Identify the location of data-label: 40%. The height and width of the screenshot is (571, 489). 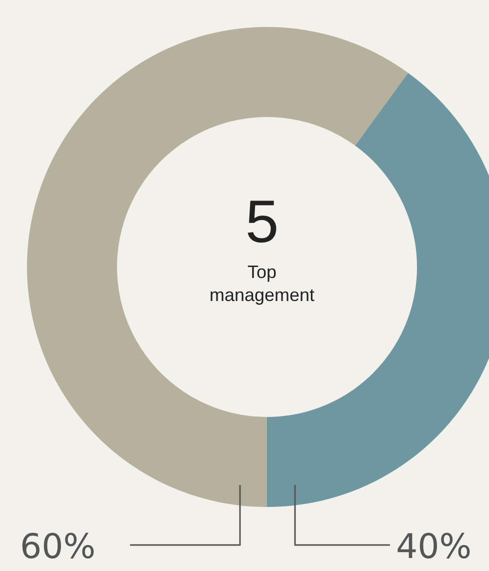
(434, 547).